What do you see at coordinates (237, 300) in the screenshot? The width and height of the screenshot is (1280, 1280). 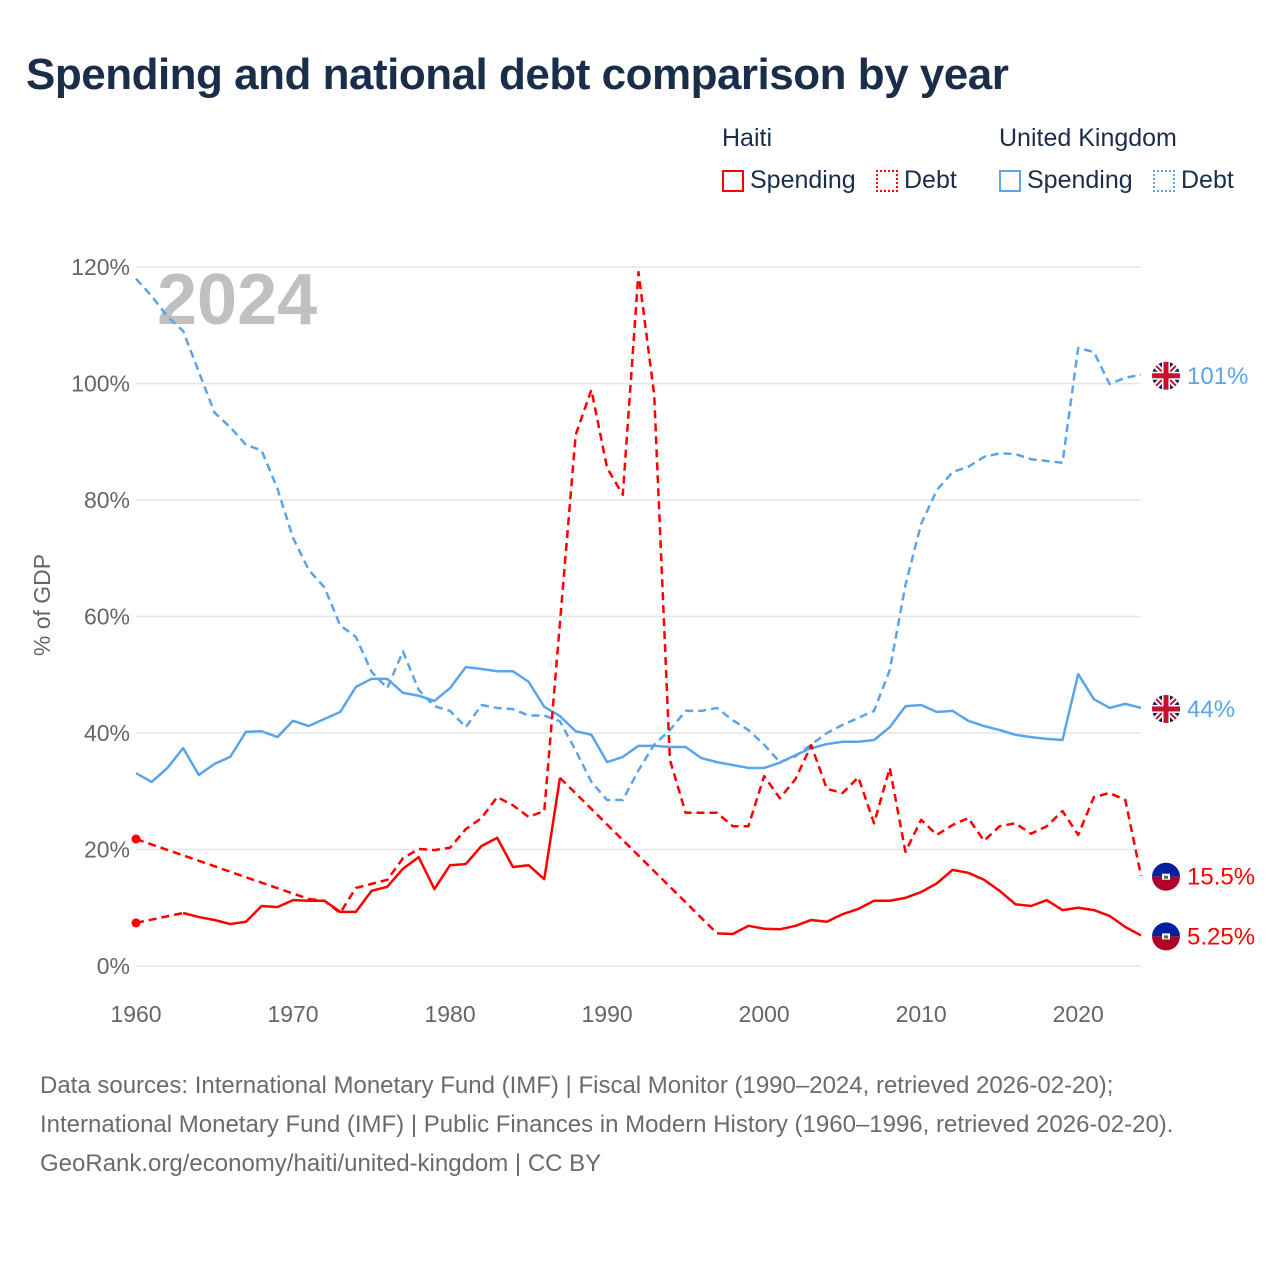 I see `year-watermark: 2024` at bounding box center [237, 300].